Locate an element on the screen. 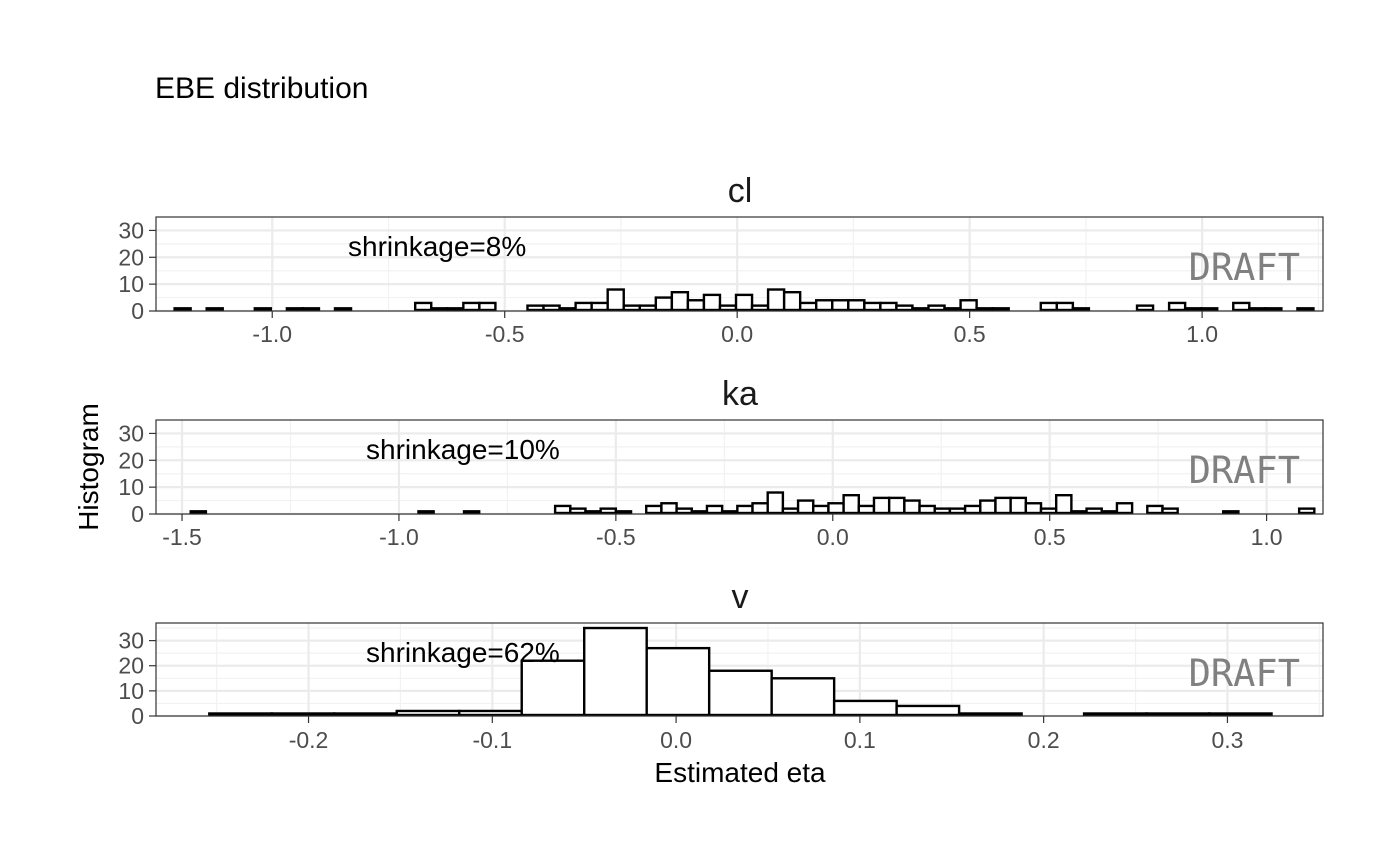  x-axis-title: Estimated eta is located at coordinates (740, 772).